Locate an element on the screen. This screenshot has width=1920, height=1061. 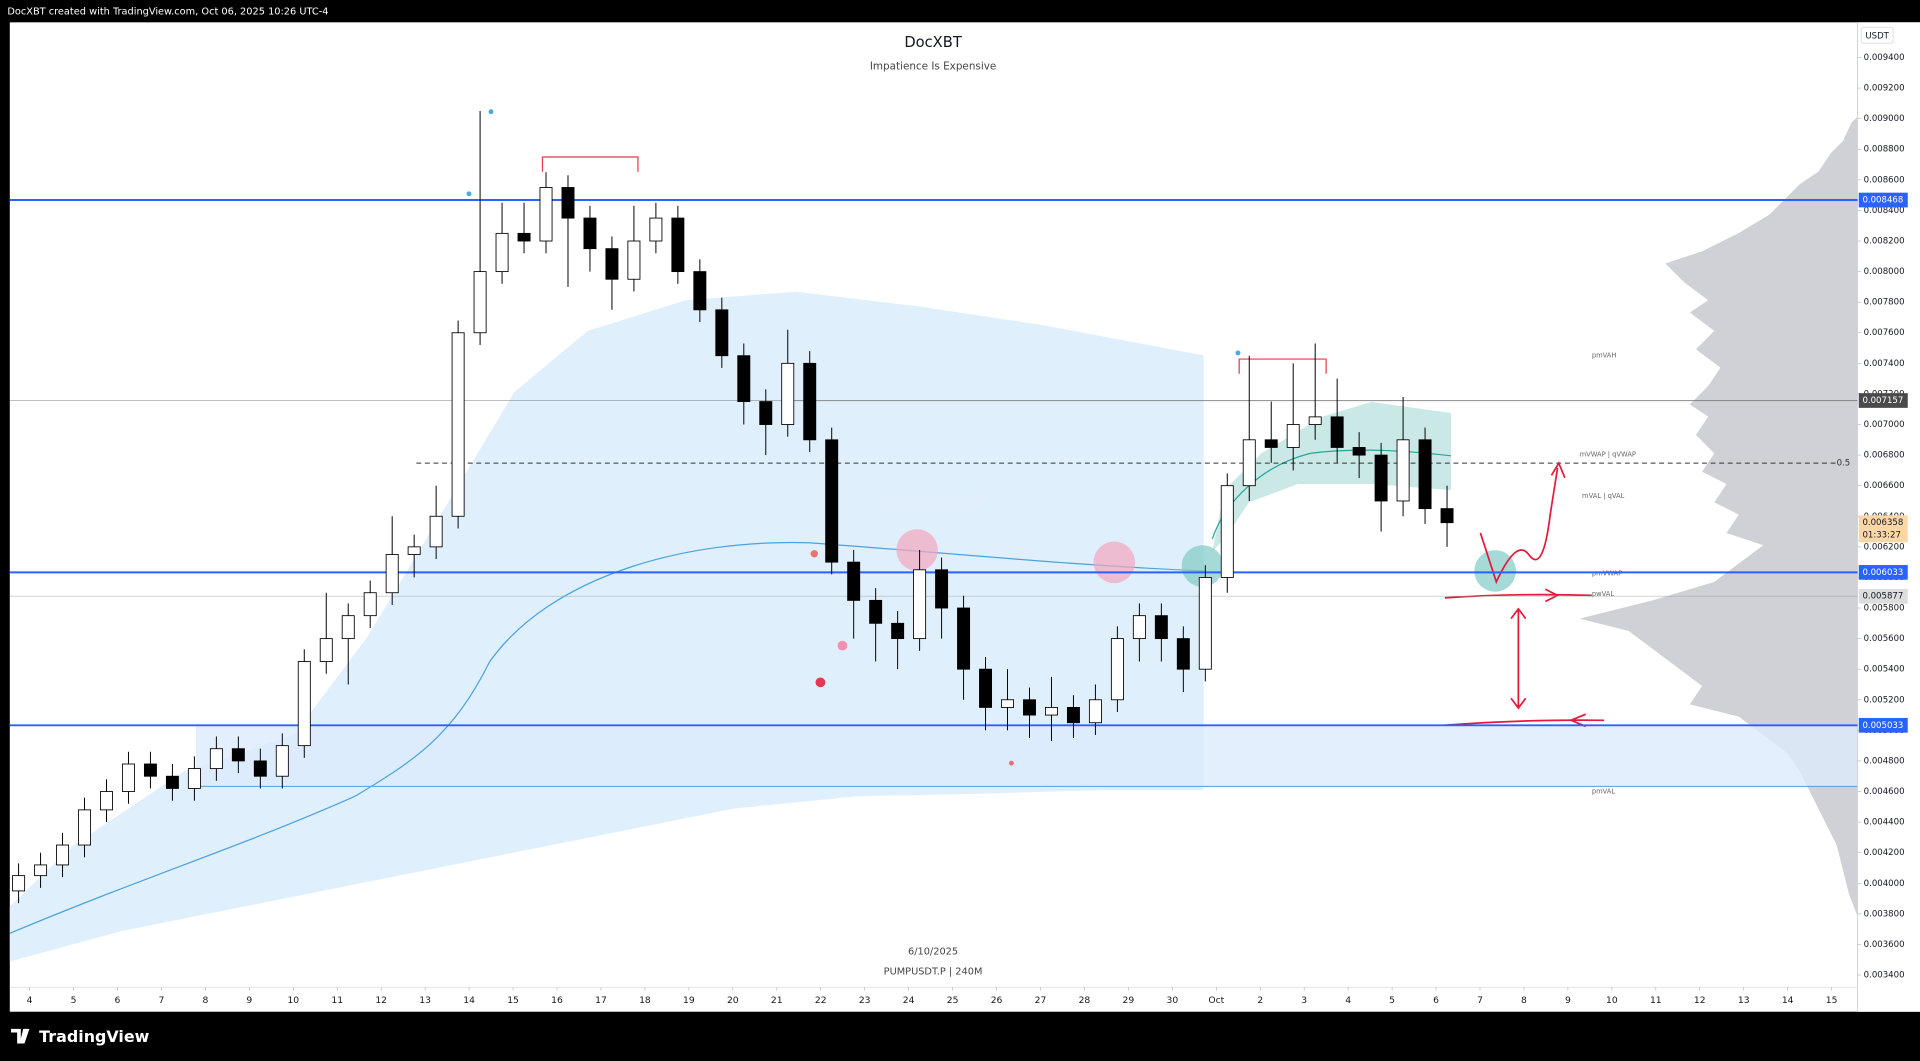
x-tick-label: 11 is located at coordinates (1656, 1000).